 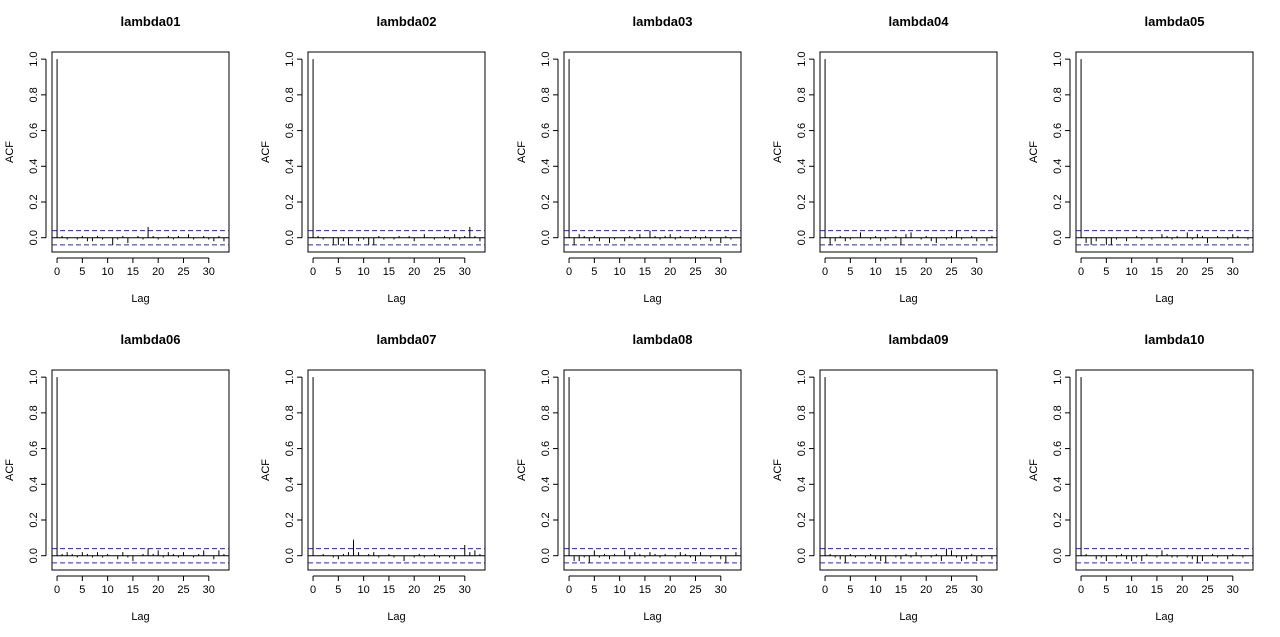 What do you see at coordinates (663, 339) in the screenshot?
I see `chart-title: lambda08` at bounding box center [663, 339].